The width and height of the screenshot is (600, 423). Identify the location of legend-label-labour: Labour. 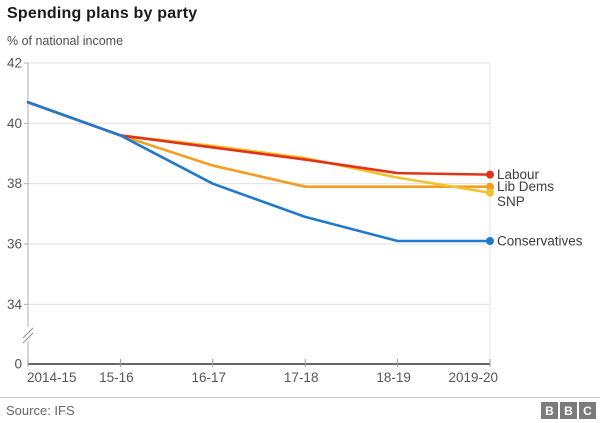
(518, 174).